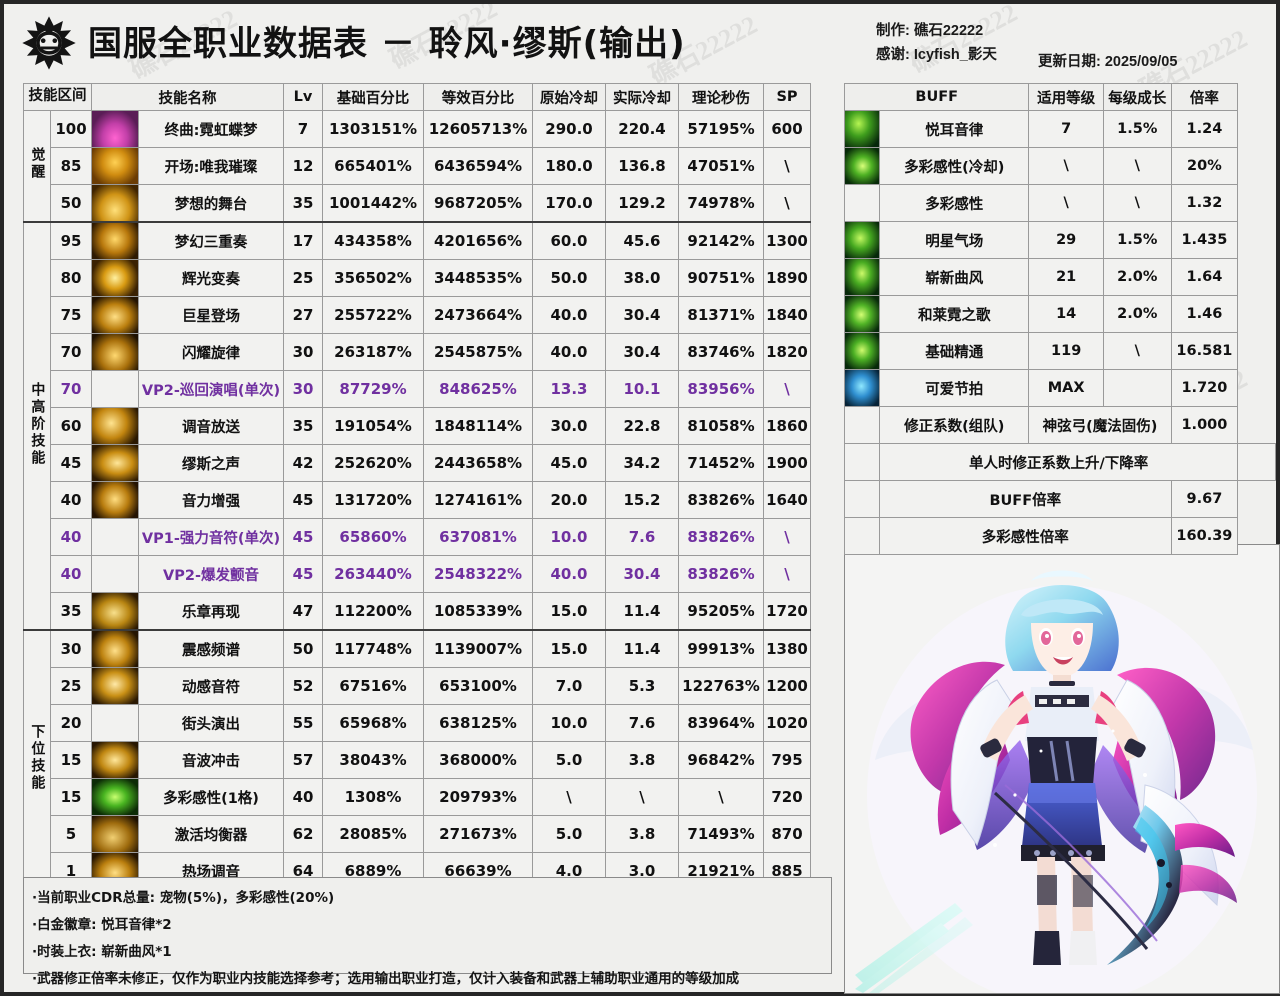 This screenshot has width=1280, height=996. What do you see at coordinates (71, 166) in the screenshot?
I see `skill-range-cell: 85` at bounding box center [71, 166].